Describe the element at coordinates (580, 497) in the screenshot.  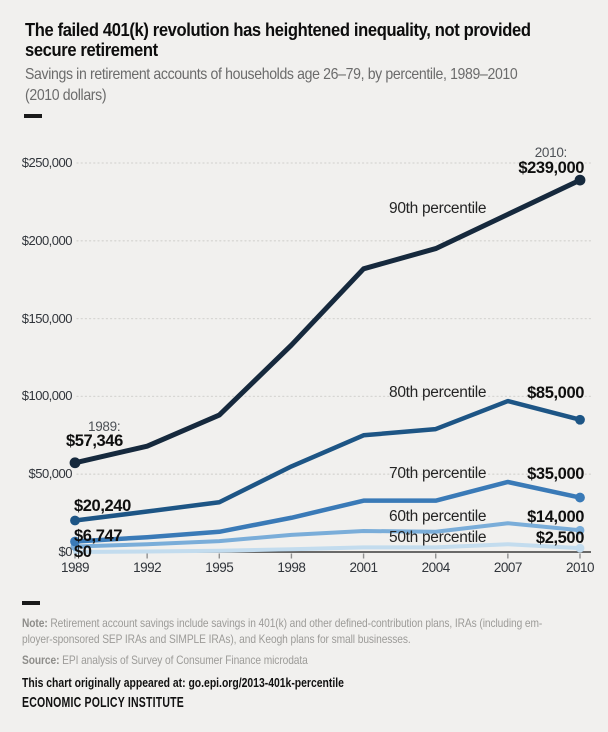
I see `series-end-dot-70th` at that location.